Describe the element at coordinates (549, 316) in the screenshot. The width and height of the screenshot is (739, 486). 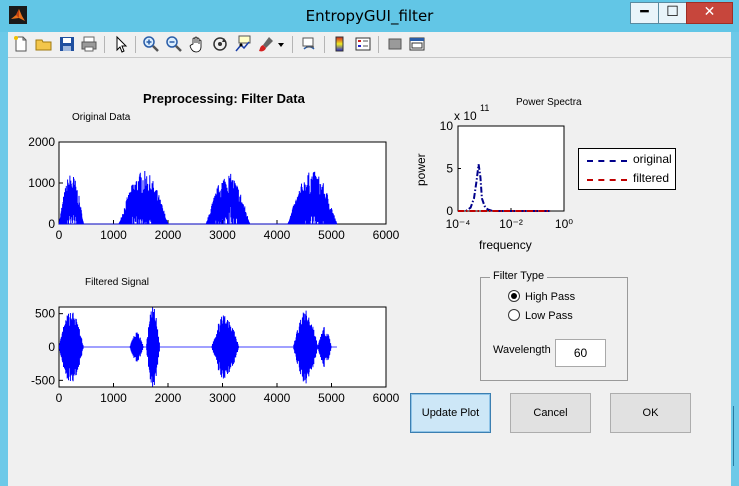
I see `low-pass-label: Low Pass` at that location.